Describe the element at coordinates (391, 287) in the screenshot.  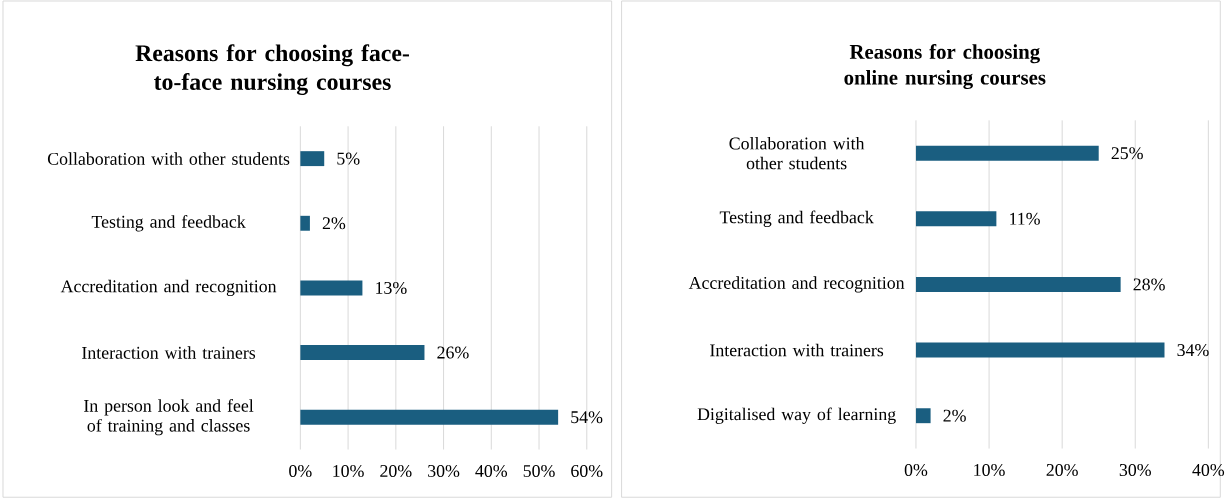
I see `data-label: 13%` at that location.